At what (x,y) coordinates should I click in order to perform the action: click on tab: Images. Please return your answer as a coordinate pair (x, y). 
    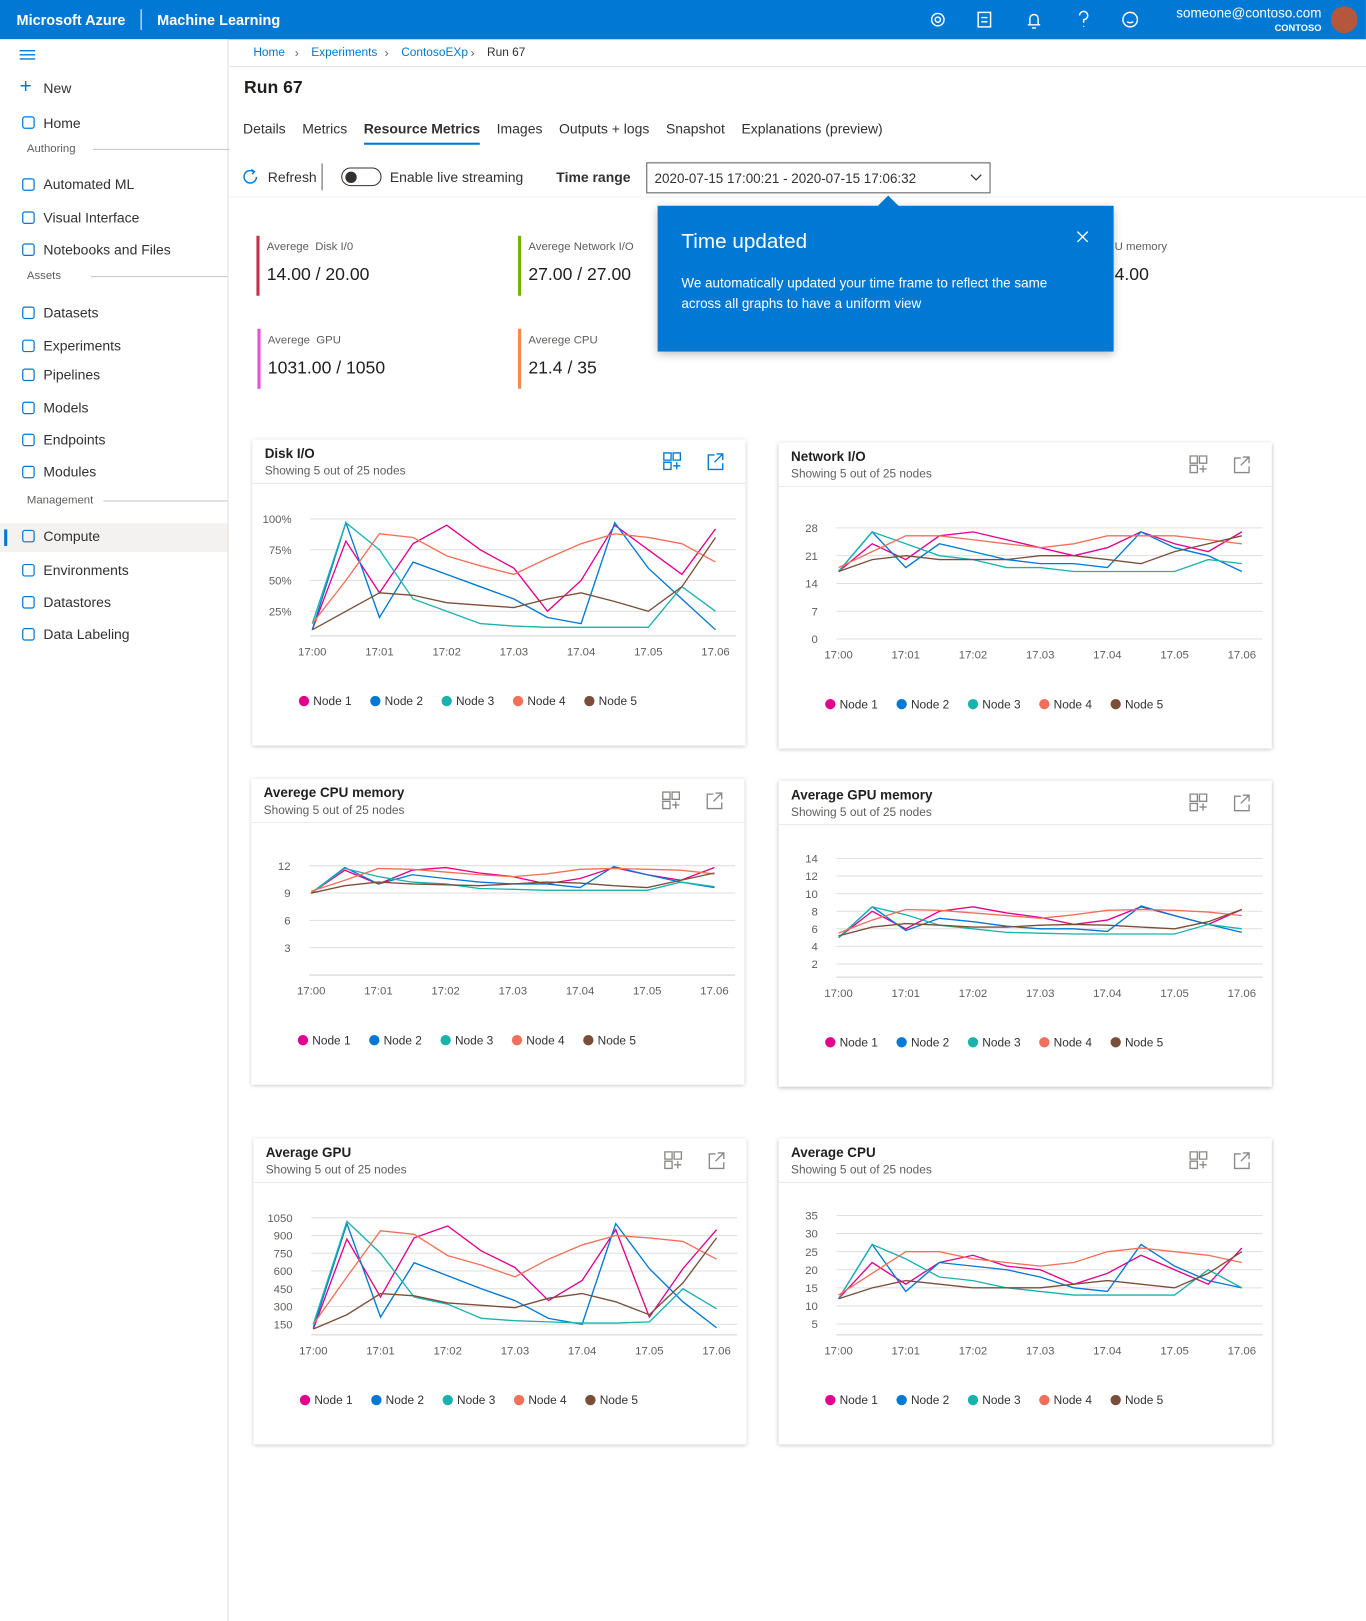
    Looking at the image, I should click on (519, 128).